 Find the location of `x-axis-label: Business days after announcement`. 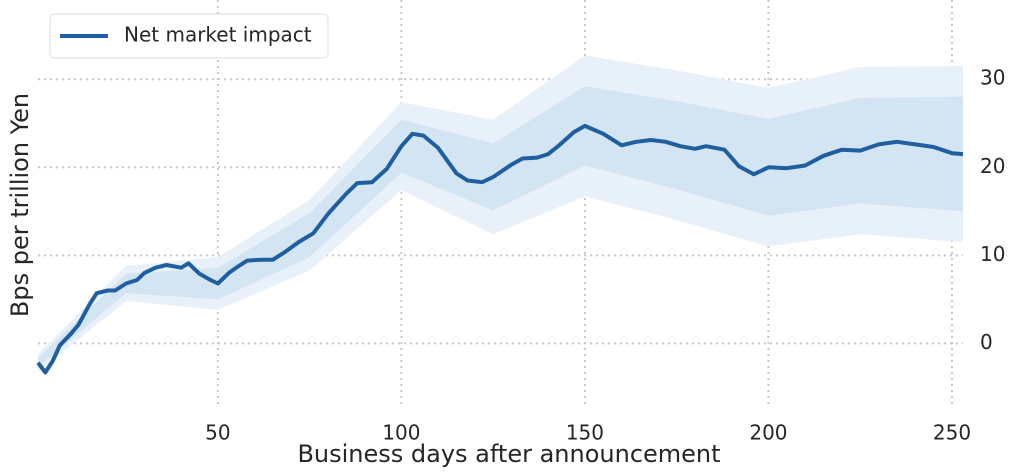

x-axis-label: Business days after announcement is located at coordinates (508, 454).